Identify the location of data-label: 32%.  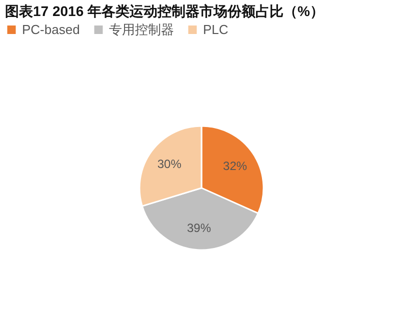
(235, 166).